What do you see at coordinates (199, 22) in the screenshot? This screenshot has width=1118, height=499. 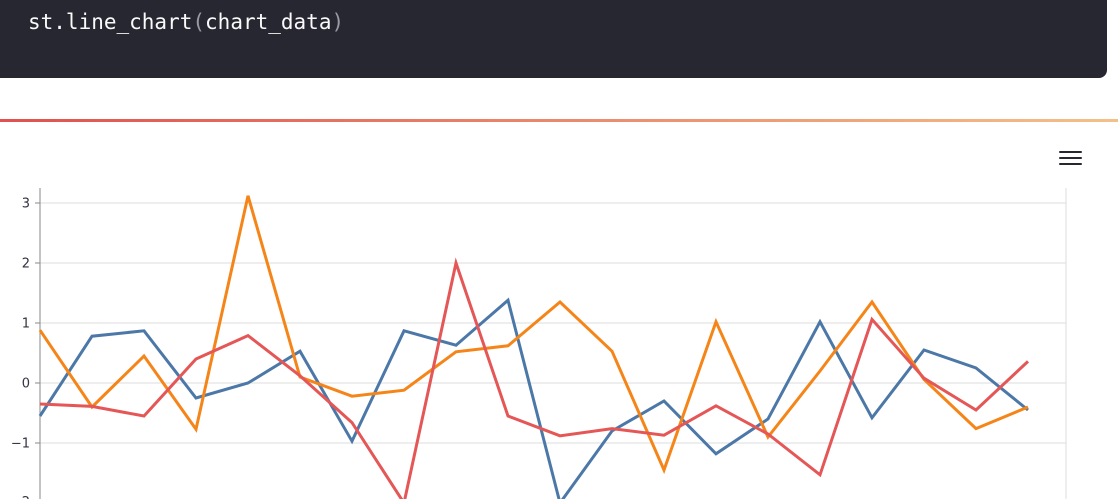 I see `code-open-paren: (` at bounding box center [199, 22].